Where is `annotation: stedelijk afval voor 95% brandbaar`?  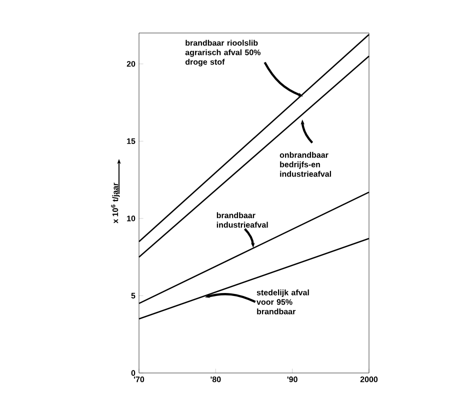
annotation: stedelijk afval voor 95% brandbaar is located at coordinates (282, 301).